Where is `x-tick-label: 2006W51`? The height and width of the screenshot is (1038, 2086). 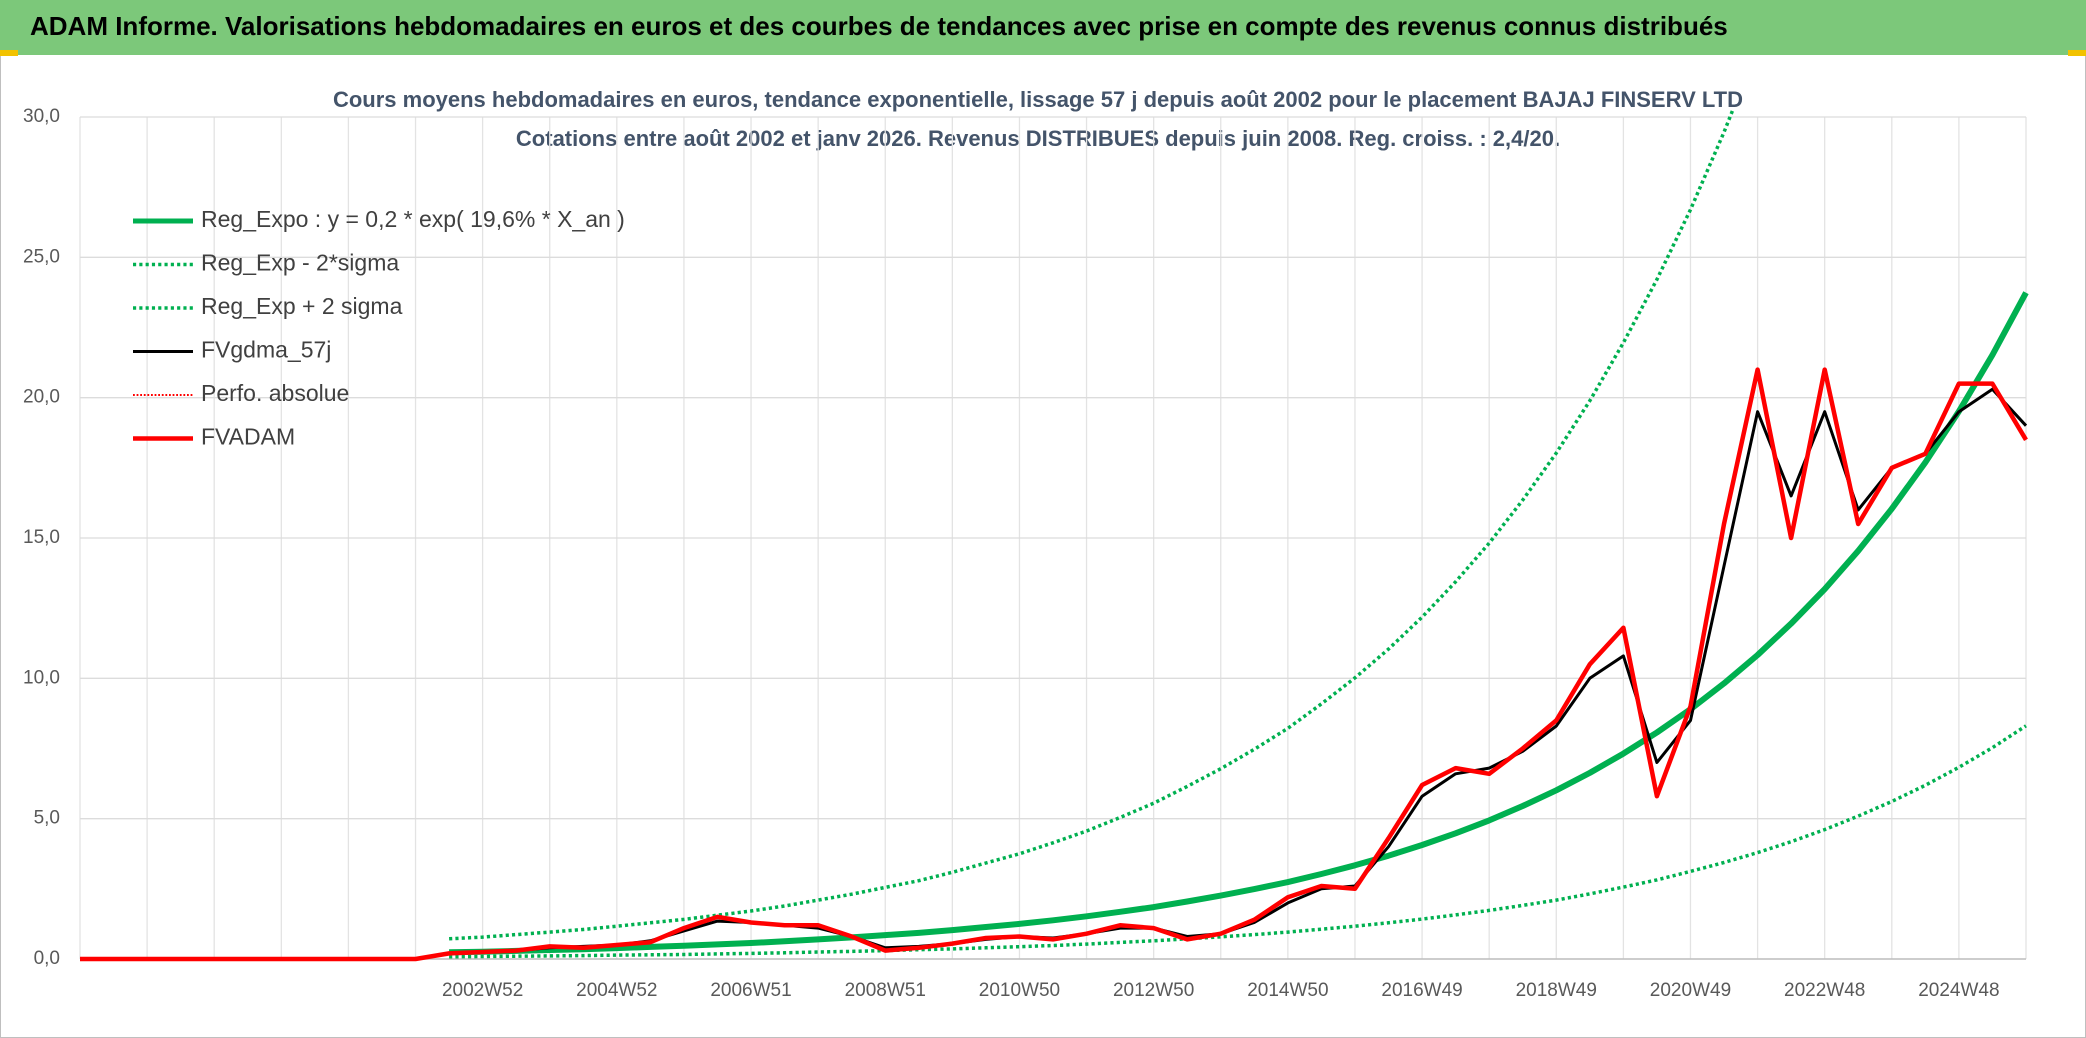
x-tick-label: 2006W51 is located at coordinates (750, 990).